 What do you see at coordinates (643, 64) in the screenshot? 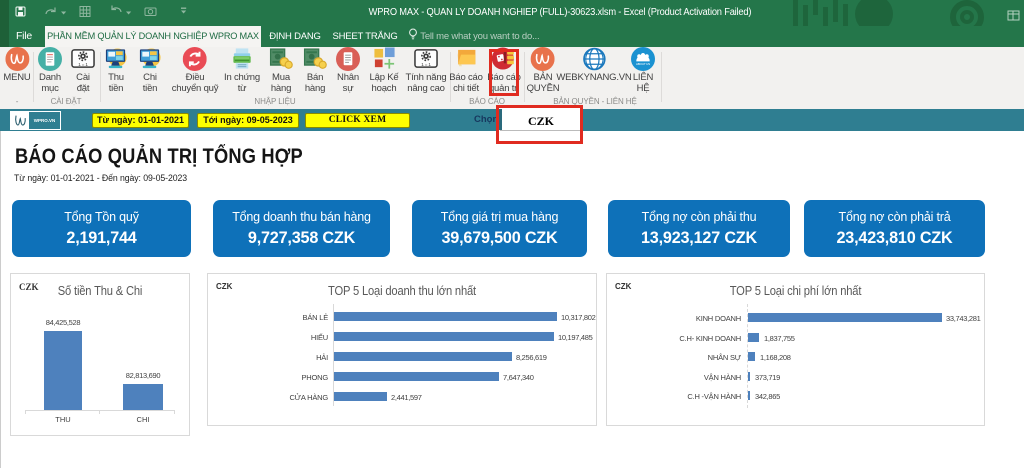
I see `svg-text: ABOUT US` at bounding box center [643, 64].